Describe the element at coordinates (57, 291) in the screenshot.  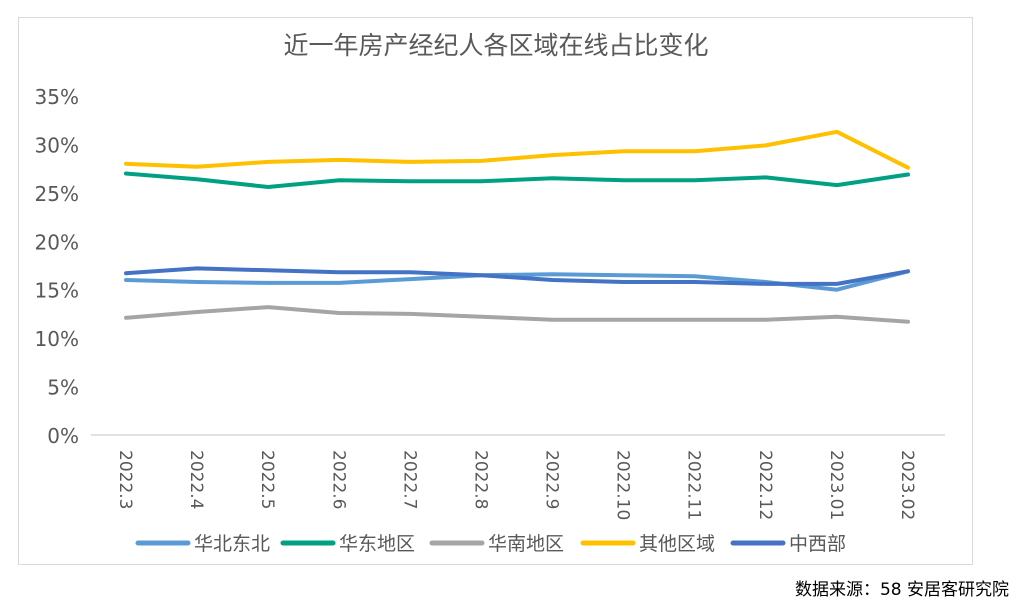
I see `y-tick-label: 15%` at that location.